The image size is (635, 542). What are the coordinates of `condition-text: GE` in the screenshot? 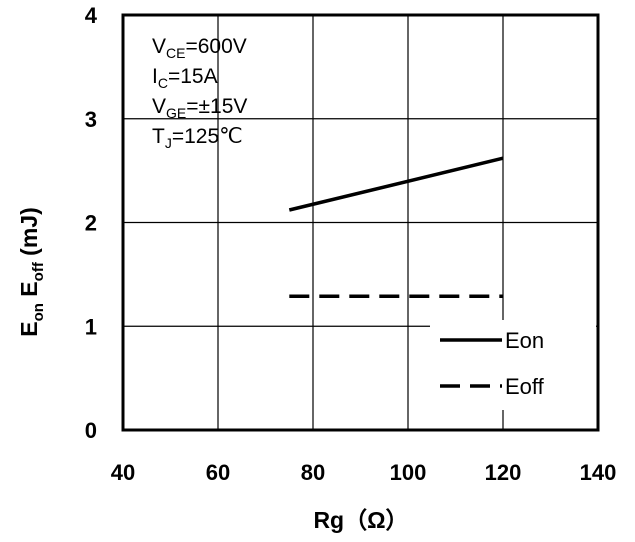 It's located at (176, 113).